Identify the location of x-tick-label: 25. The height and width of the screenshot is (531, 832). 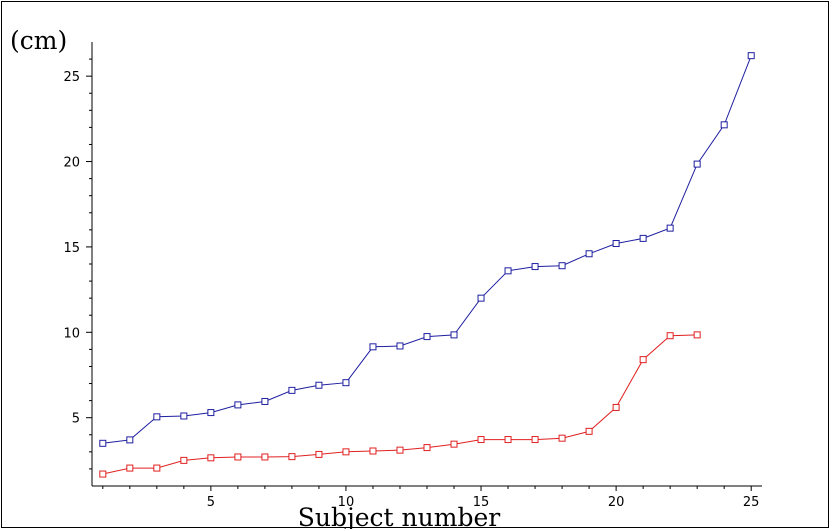
(751, 502).